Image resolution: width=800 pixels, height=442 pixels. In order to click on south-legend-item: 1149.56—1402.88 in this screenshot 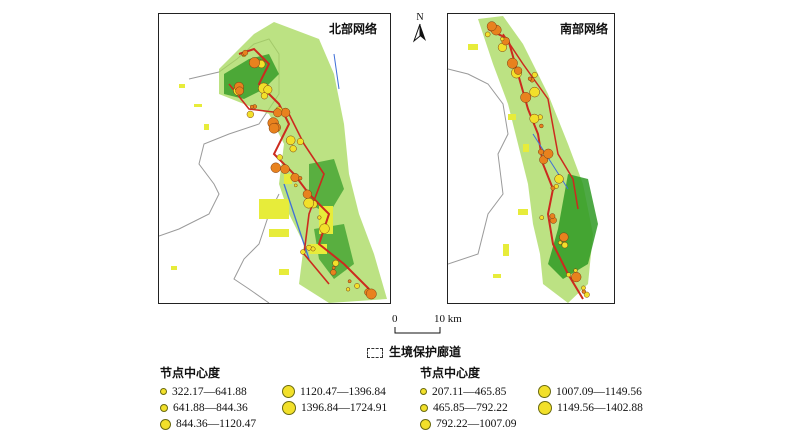, I will do `click(603, 408)`.